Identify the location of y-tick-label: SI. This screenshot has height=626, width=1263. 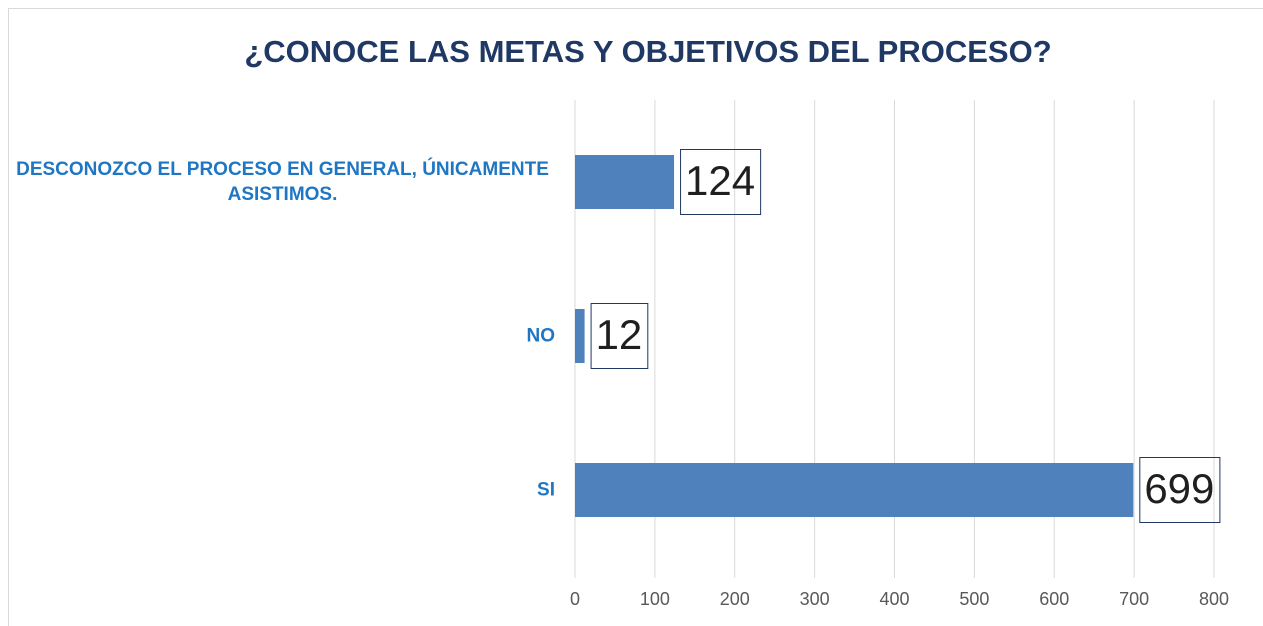
(546, 490).